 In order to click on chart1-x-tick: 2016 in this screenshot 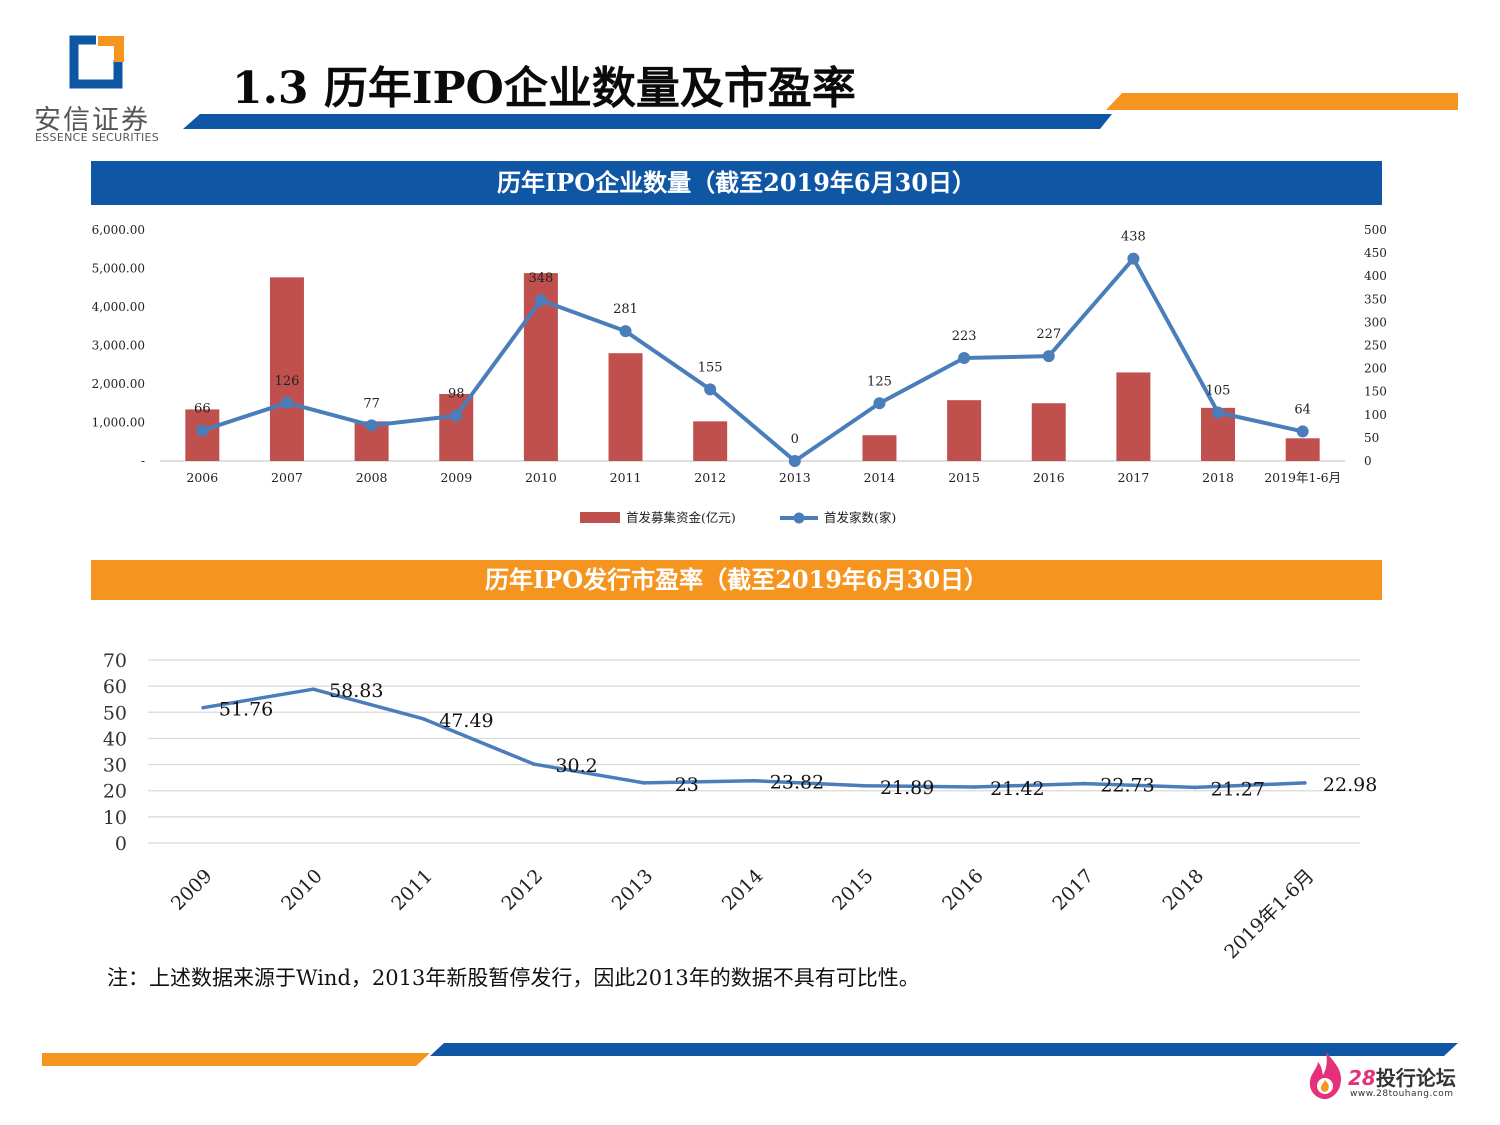, I will do `click(1049, 477)`.